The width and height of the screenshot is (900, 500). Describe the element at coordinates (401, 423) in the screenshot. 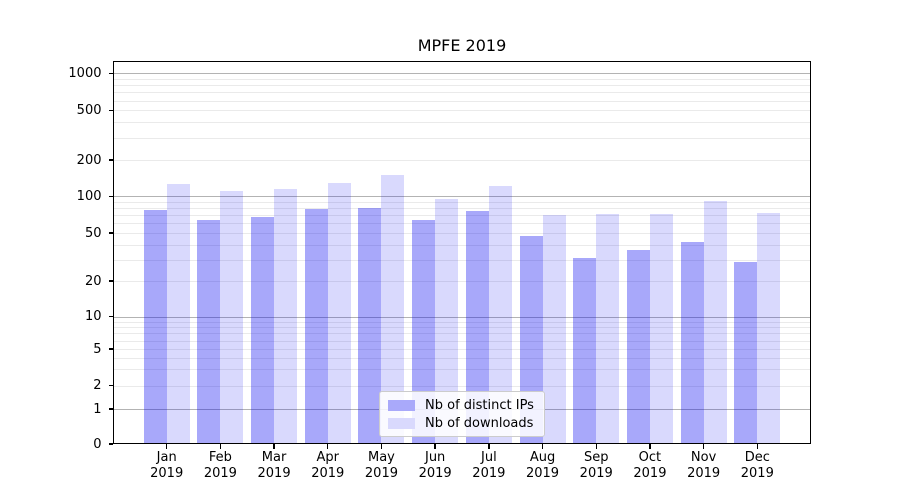

I see `legend-swatch-downloads` at that location.